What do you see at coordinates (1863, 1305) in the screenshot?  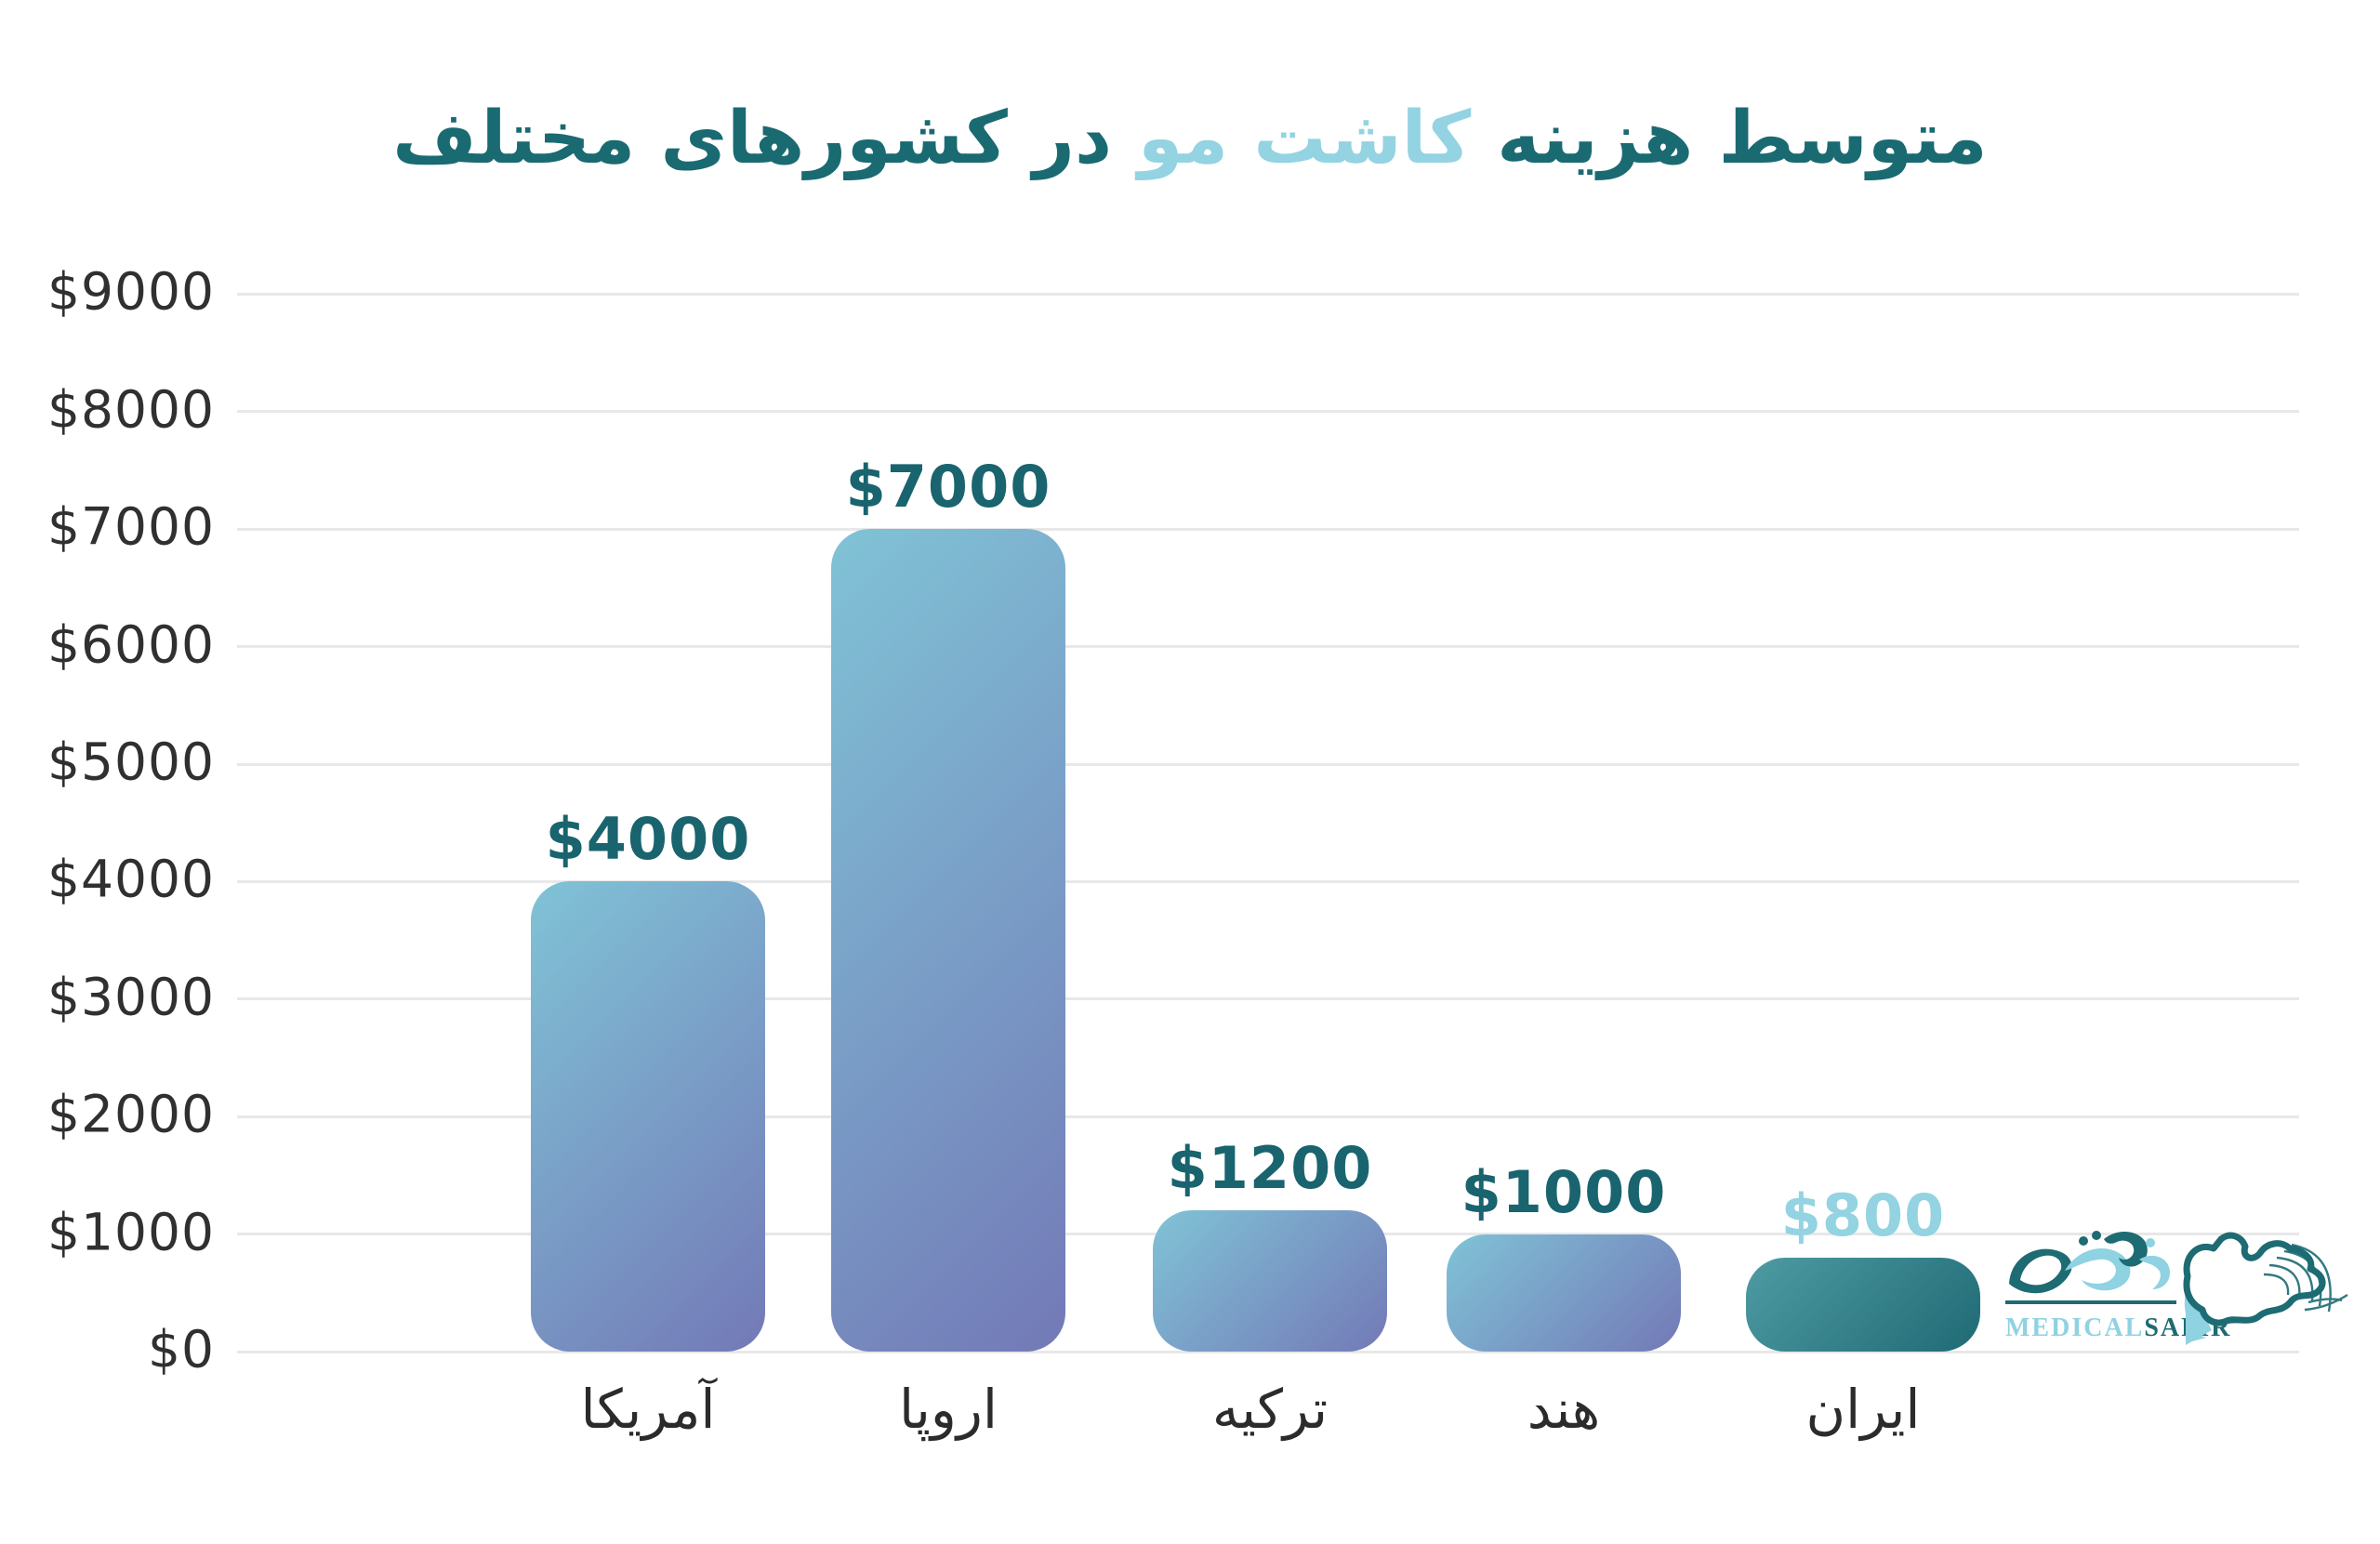 I see `bar-iran` at bounding box center [1863, 1305].